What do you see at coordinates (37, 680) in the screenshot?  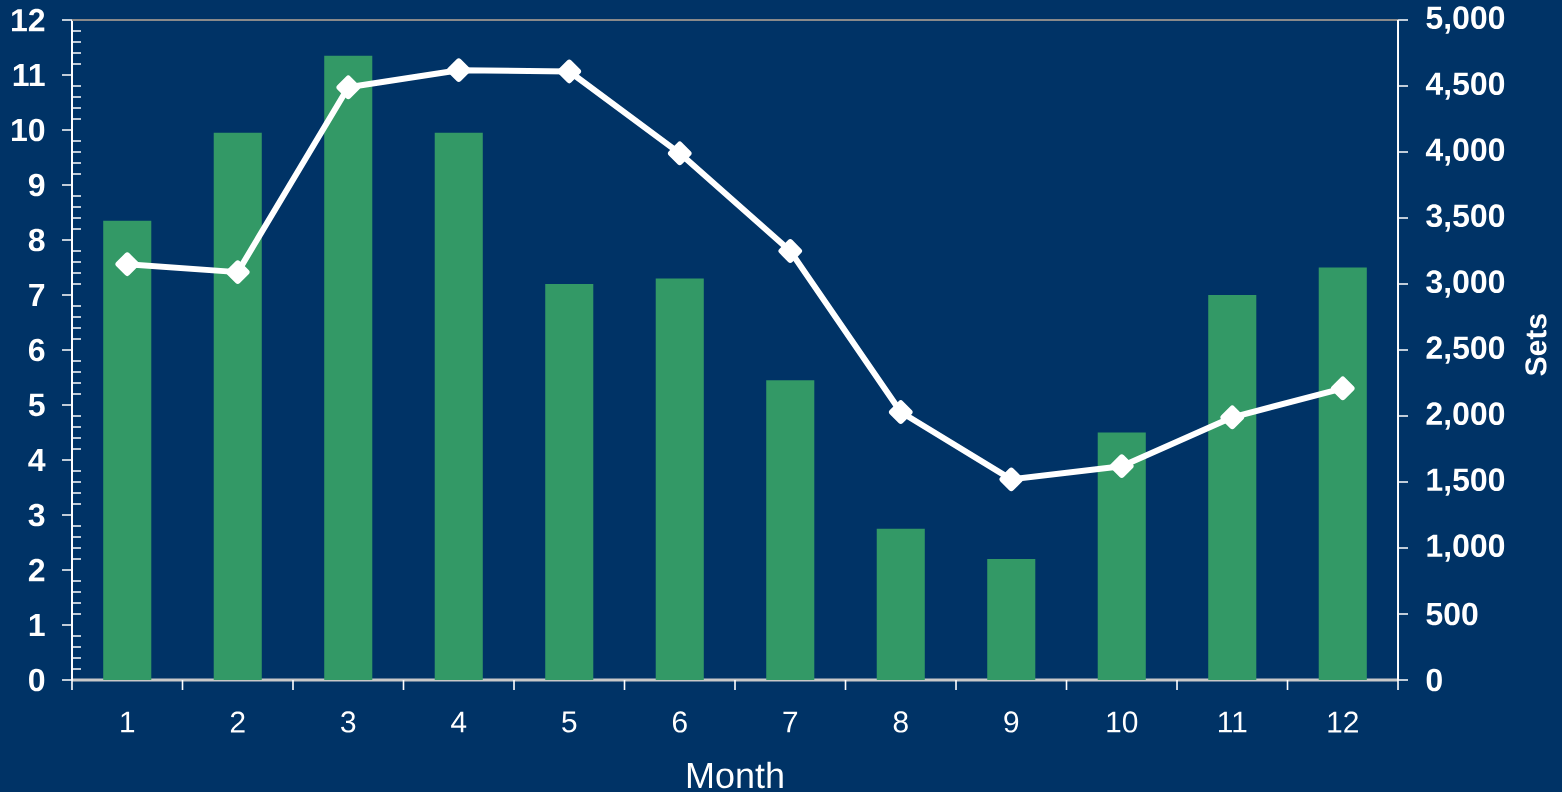 I see `y-tick-label: 0` at bounding box center [37, 680].